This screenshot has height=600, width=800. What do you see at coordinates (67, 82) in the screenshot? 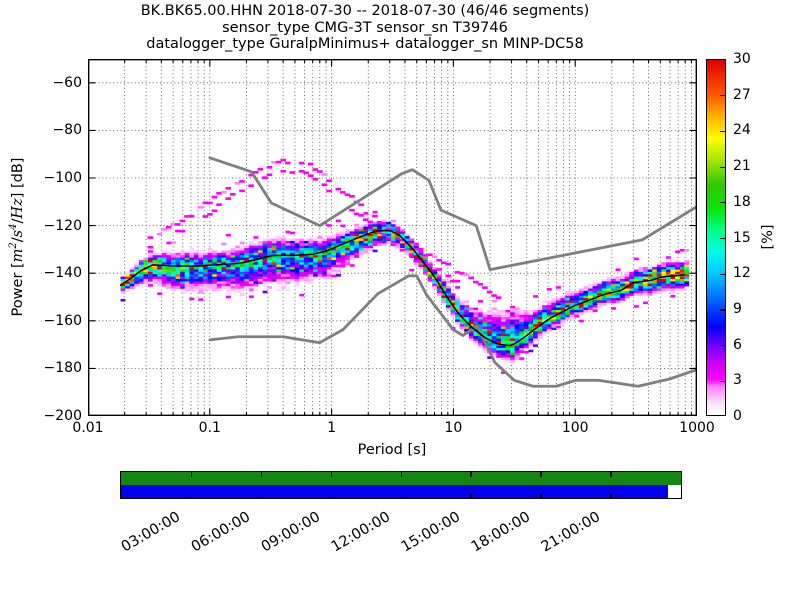
I see `y-tick-label: −60` at bounding box center [67, 82].